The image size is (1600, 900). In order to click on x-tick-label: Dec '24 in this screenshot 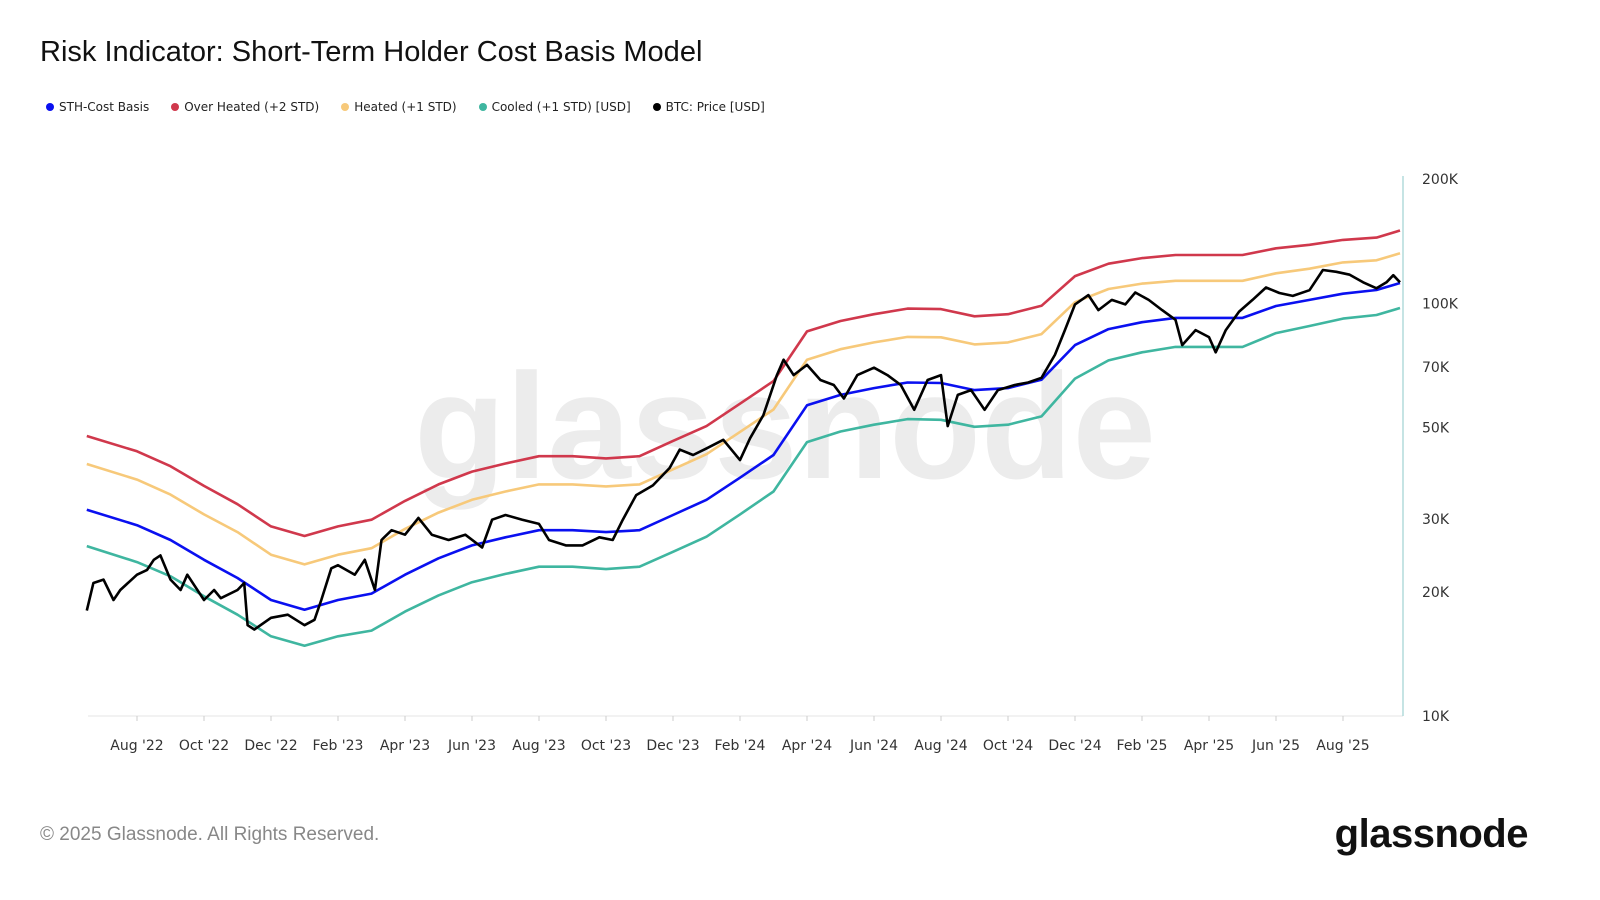, I will do `click(1074, 746)`.